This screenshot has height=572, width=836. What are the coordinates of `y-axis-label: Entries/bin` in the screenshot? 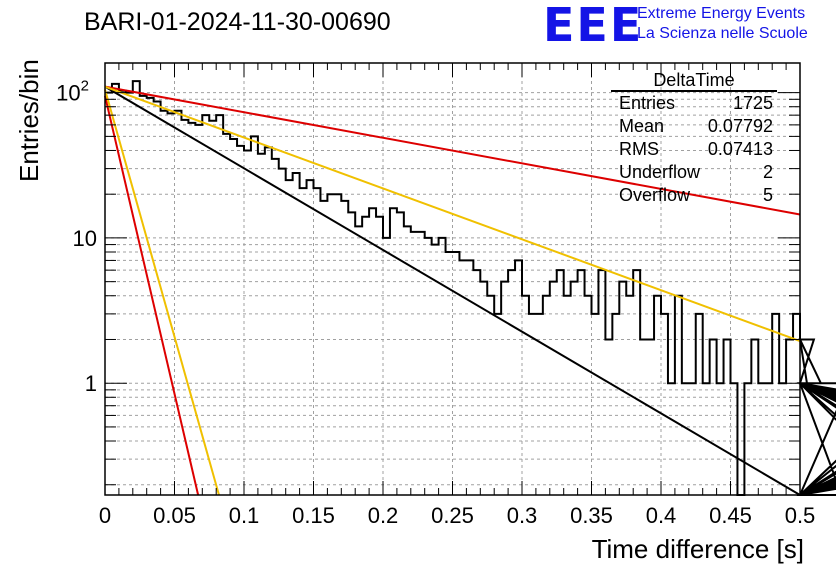 It's located at (29, 120).